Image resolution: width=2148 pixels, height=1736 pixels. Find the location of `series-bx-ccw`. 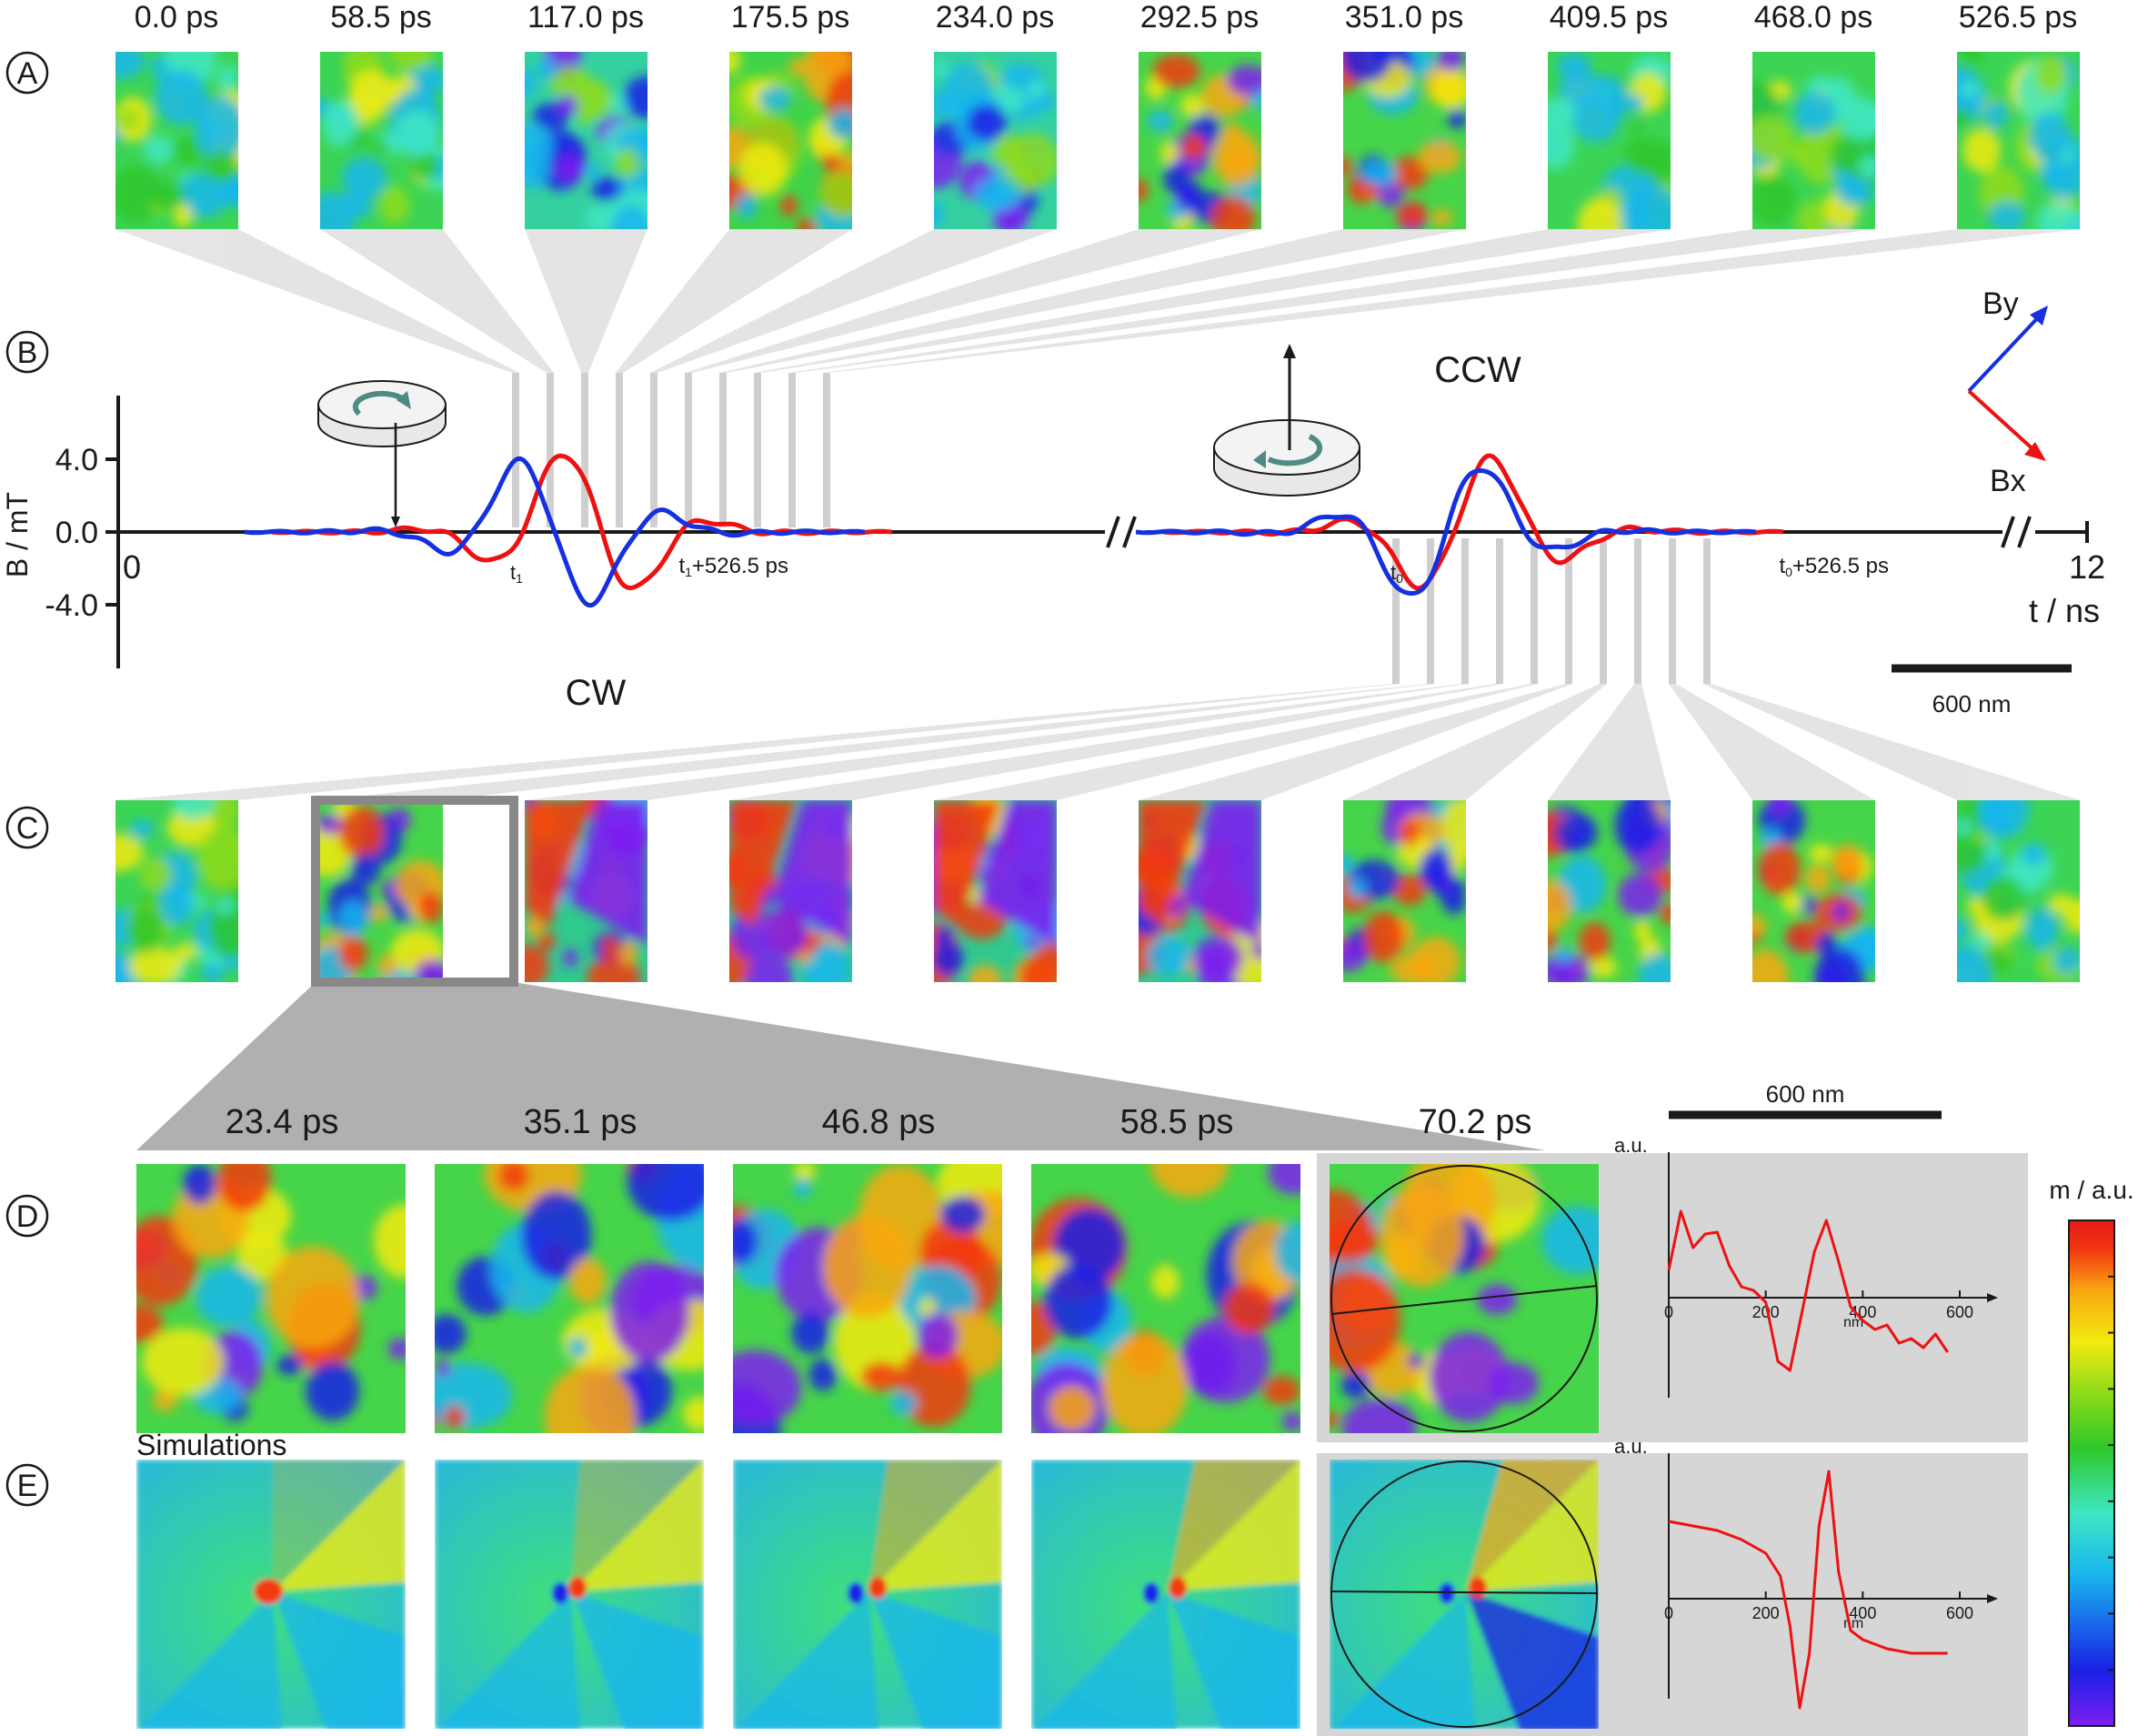

series-bx-ccw is located at coordinates (1473, 522).